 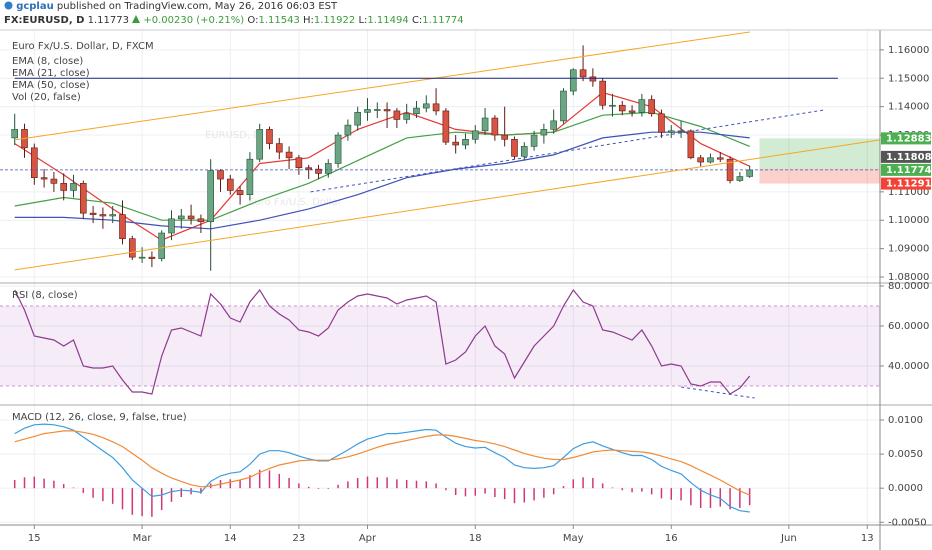 I want to click on change: +0.00230 (+0.21%), so click(x=194, y=20).